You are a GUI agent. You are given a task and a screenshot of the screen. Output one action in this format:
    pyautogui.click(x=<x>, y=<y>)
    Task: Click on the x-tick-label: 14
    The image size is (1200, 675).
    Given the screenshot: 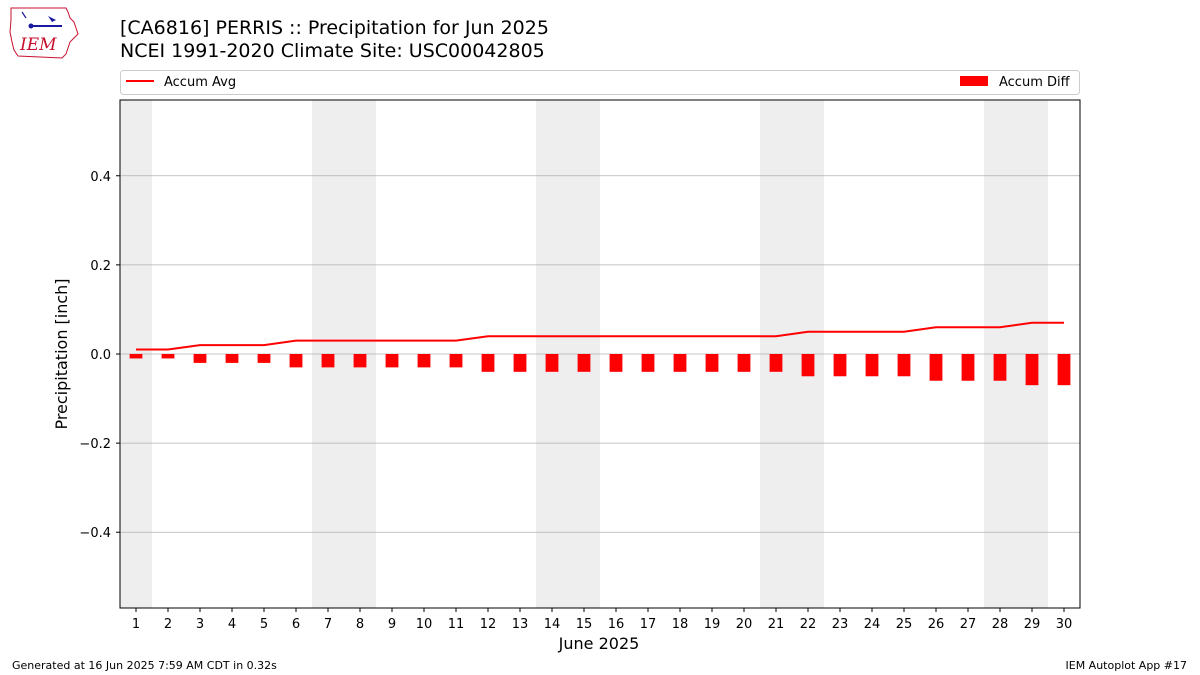 What is the action you would take?
    pyautogui.click(x=552, y=624)
    